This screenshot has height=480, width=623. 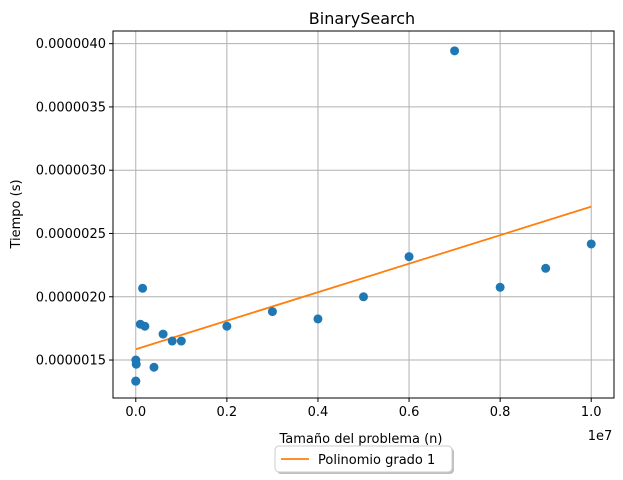 I want to click on x-tick-label: 0.6, so click(x=409, y=412).